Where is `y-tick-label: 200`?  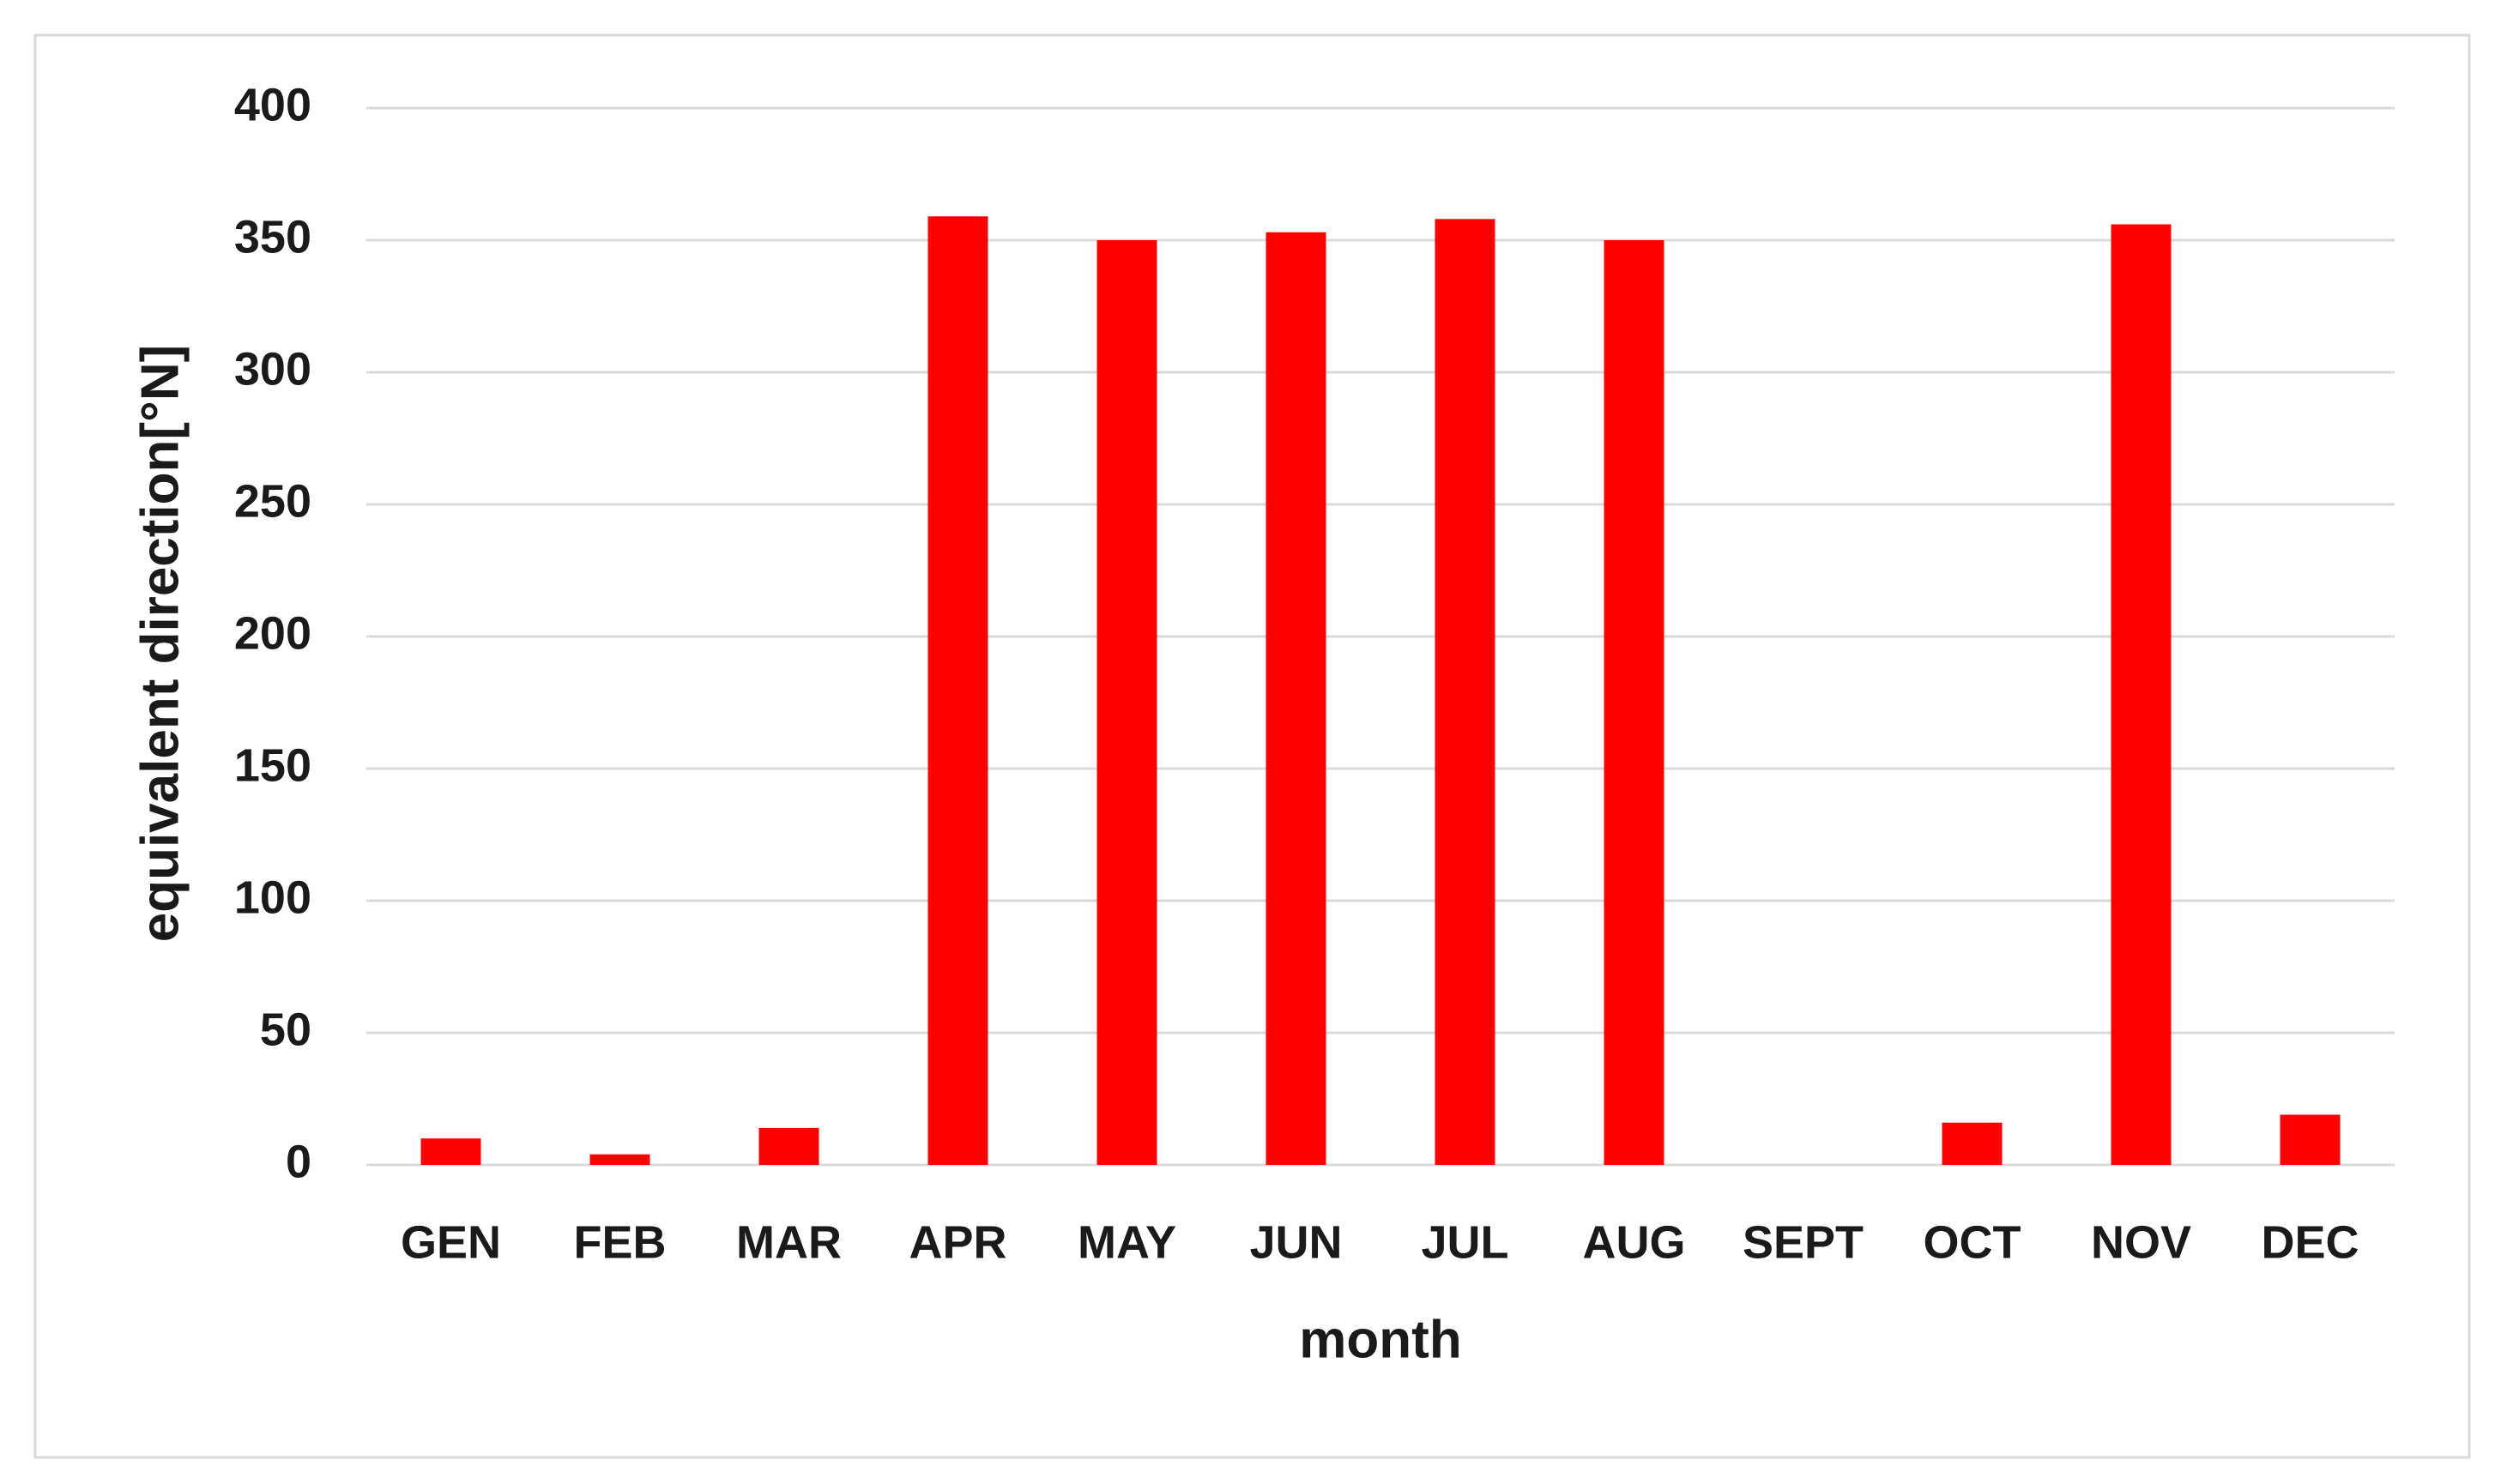 y-tick-label: 200 is located at coordinates (273, 633).